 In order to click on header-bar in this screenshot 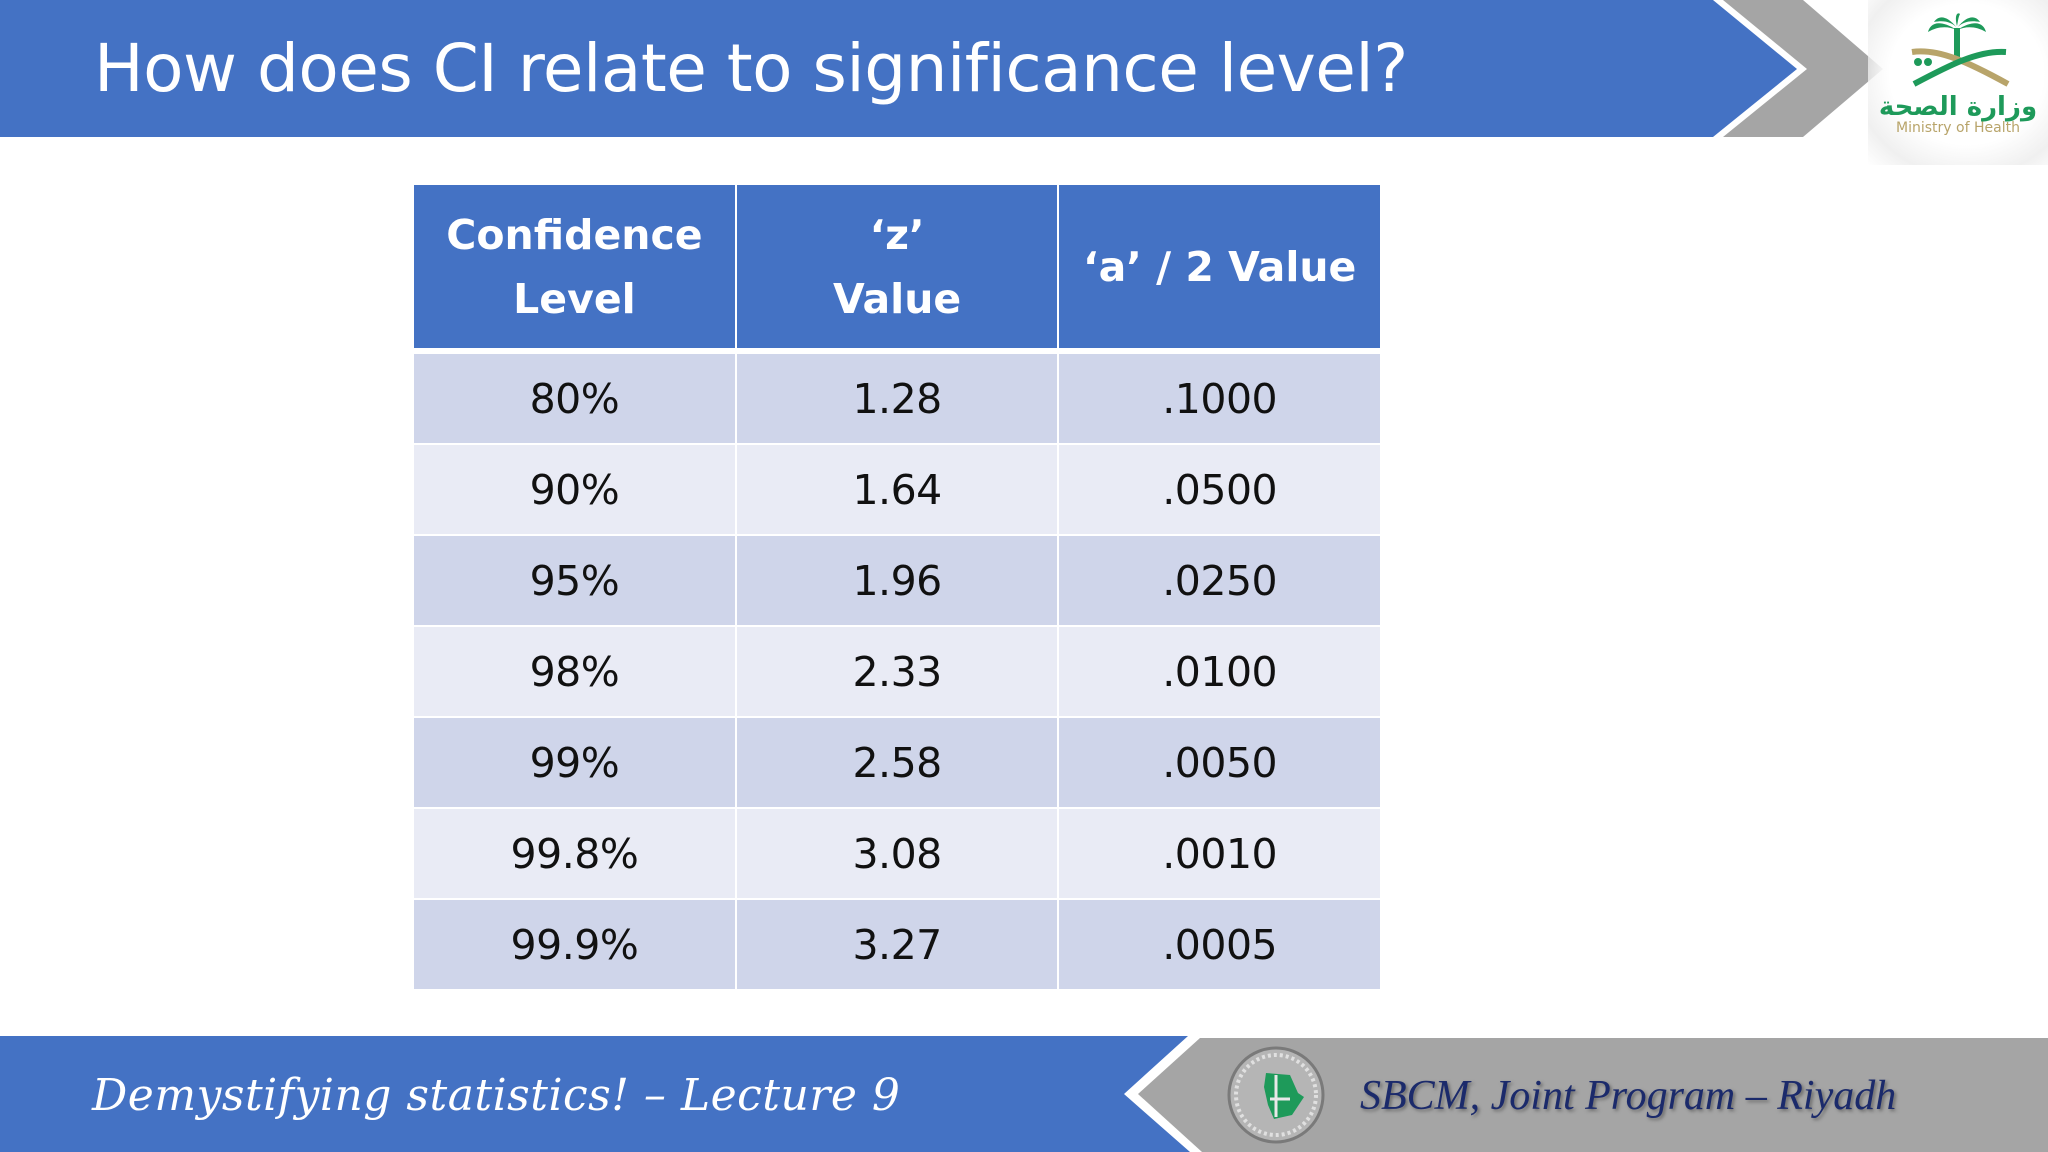, I will do `click(941, 68)`.